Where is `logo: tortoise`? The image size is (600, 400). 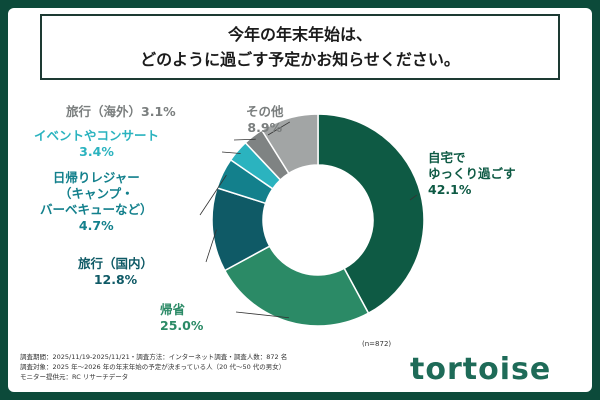 logo: tortoise is located at coordinates (481, 369).